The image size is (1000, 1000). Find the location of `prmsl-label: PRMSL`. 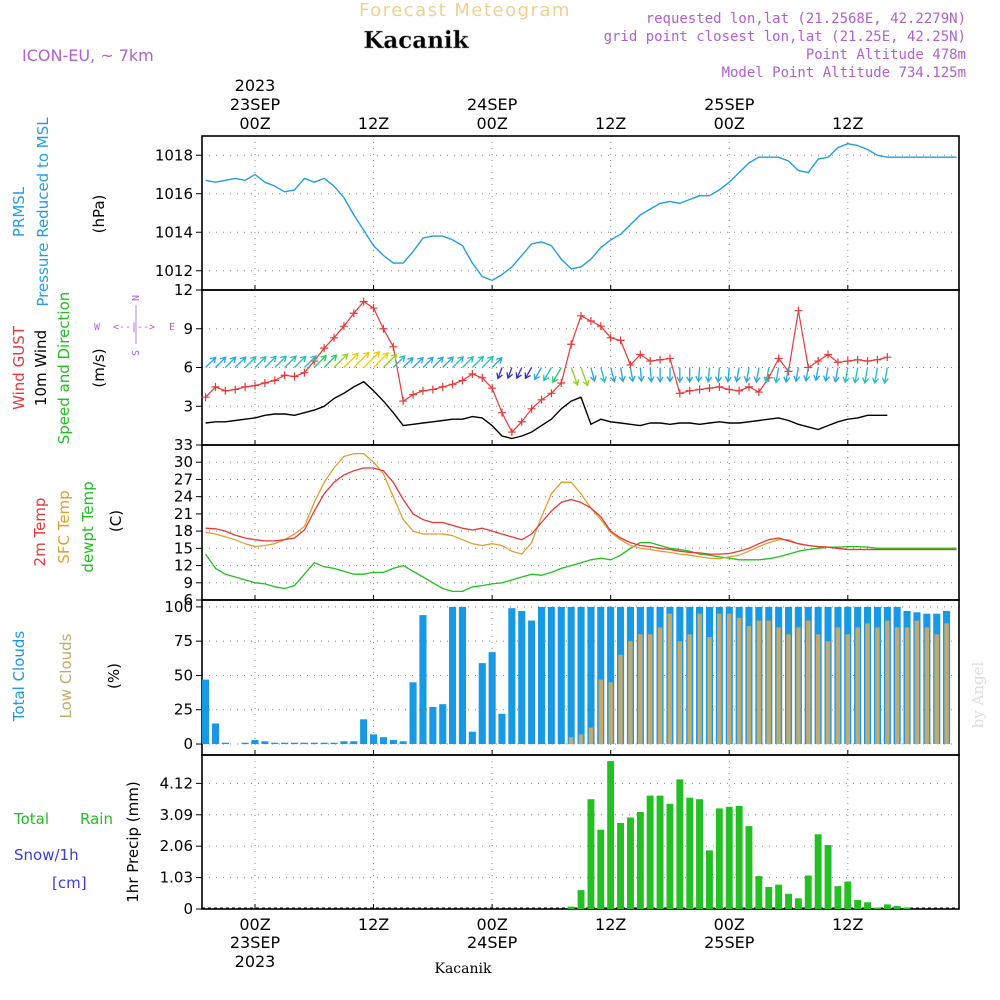

prmsl-label: PRMSL is located at coordinates (19, 211).